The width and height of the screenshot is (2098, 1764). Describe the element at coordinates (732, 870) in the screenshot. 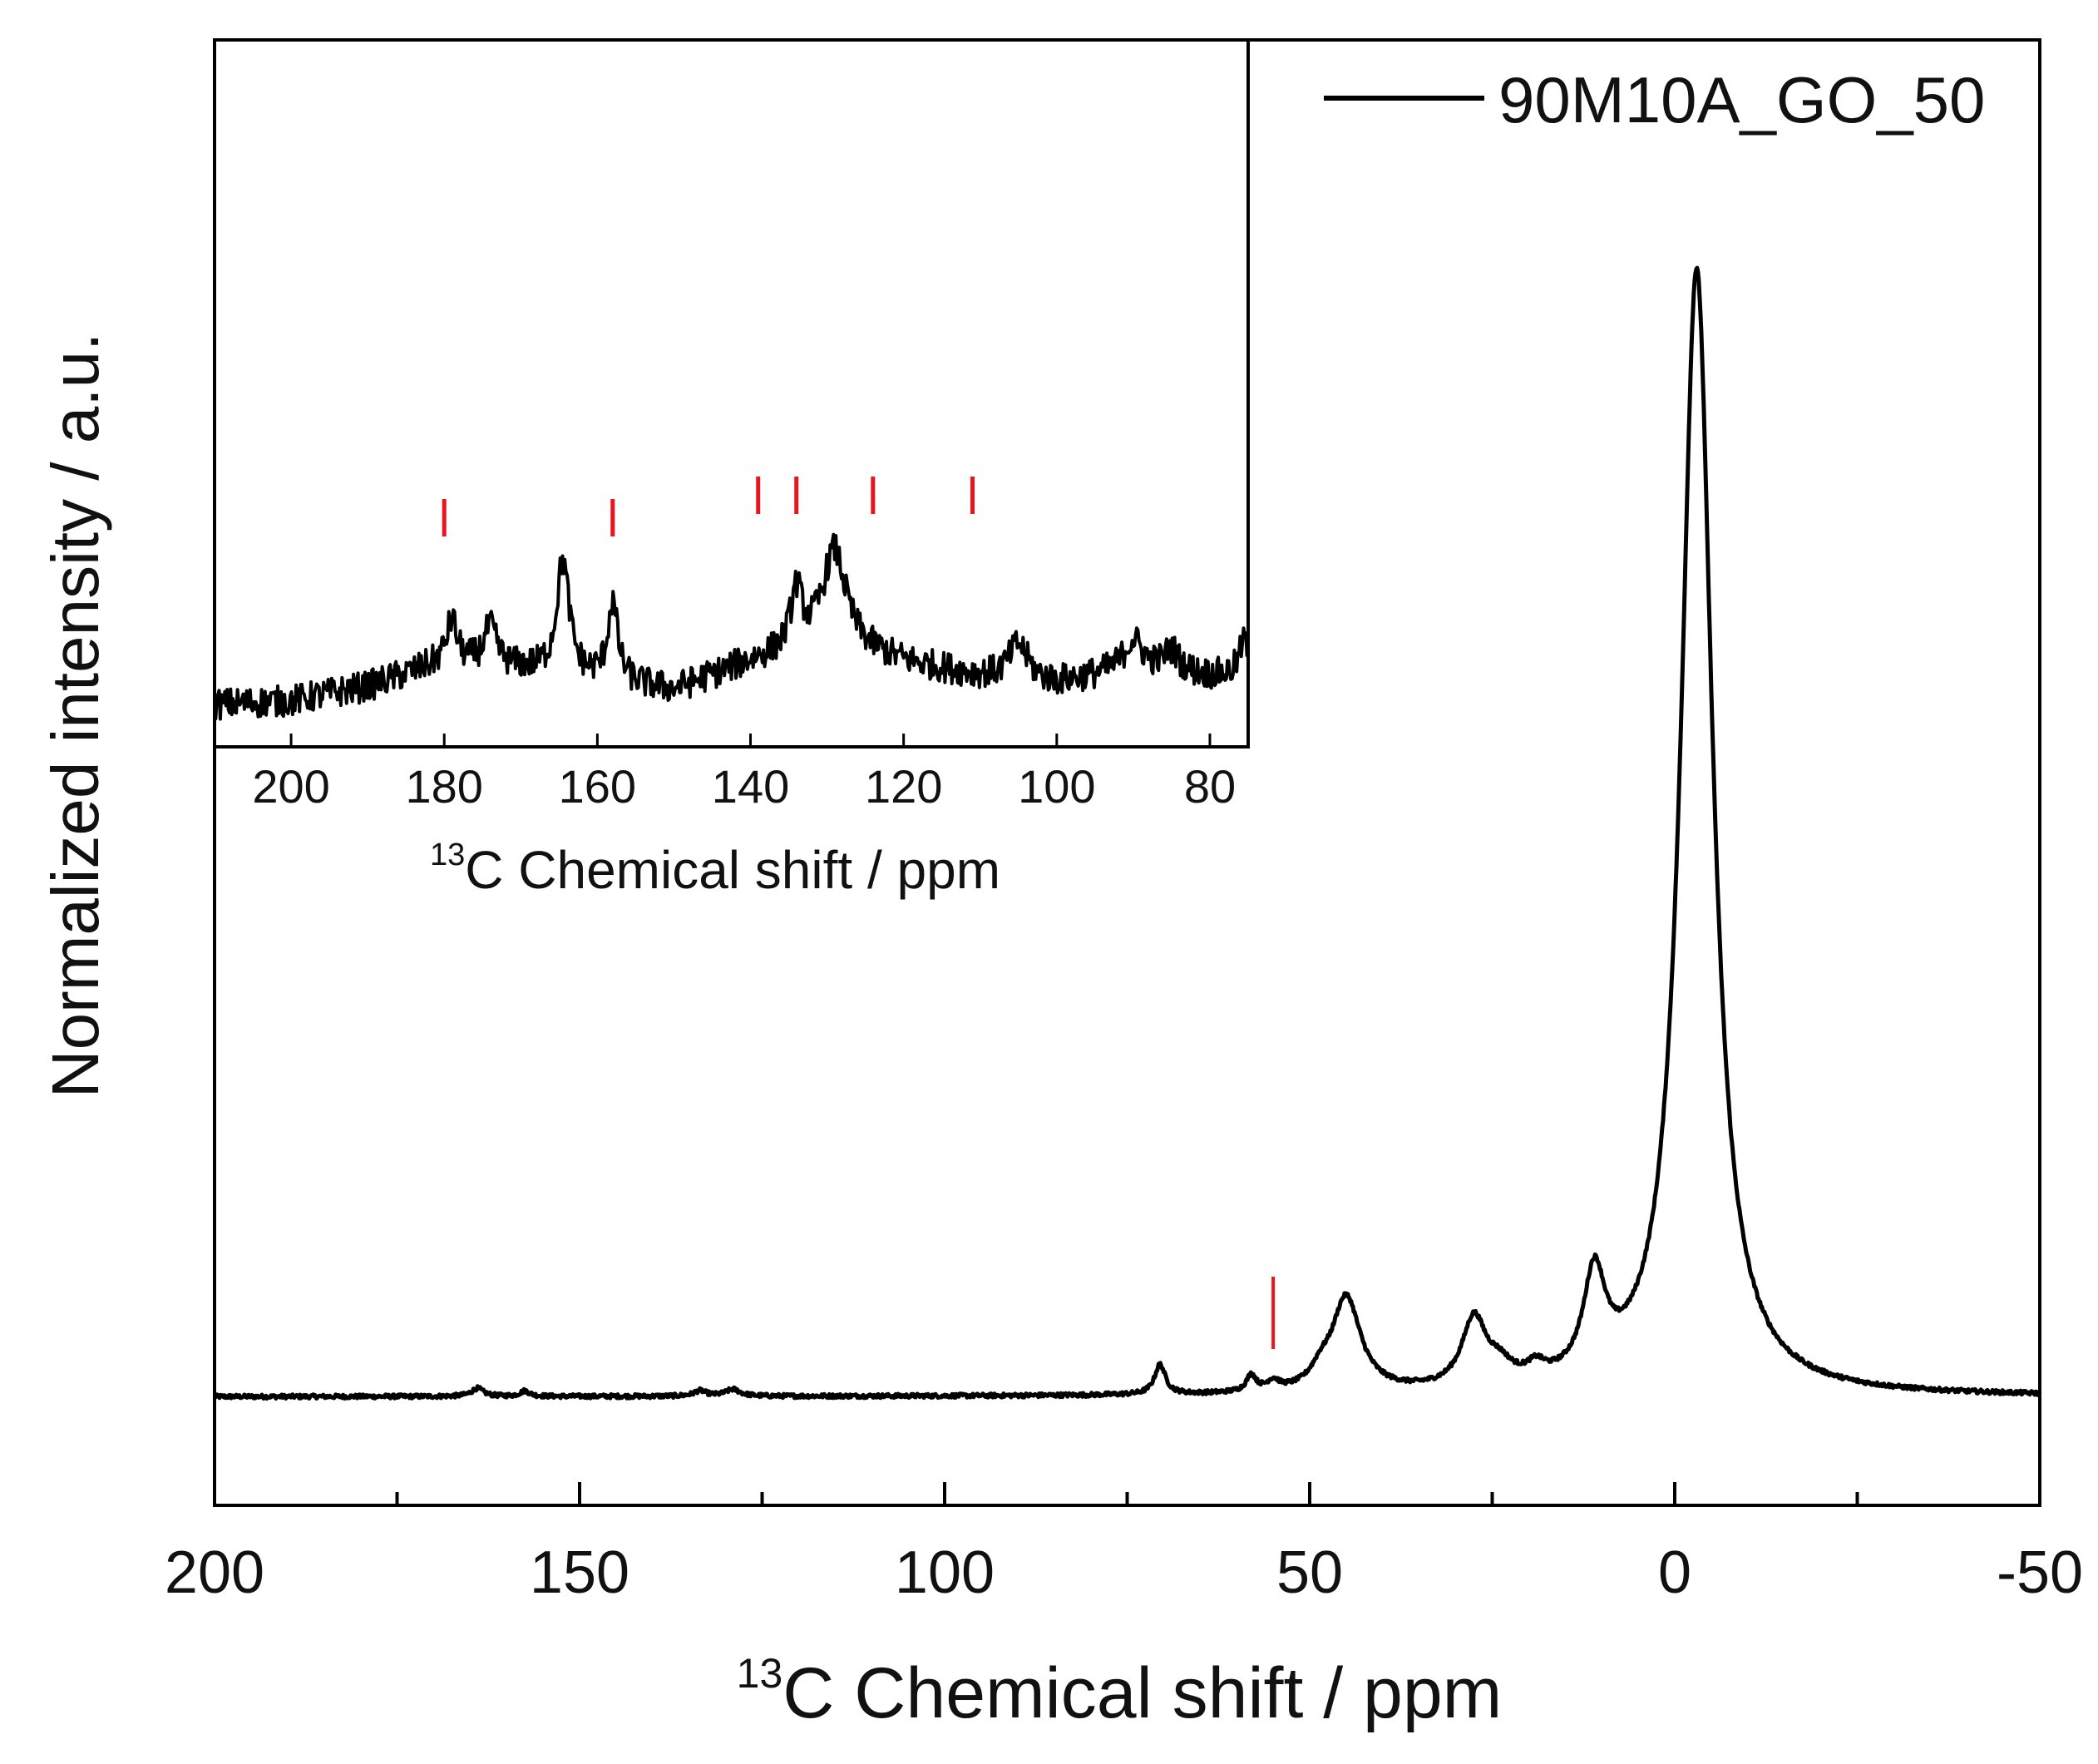

I see `inset-x-axis-label-text: C Chemical shift / ppm` at that location.